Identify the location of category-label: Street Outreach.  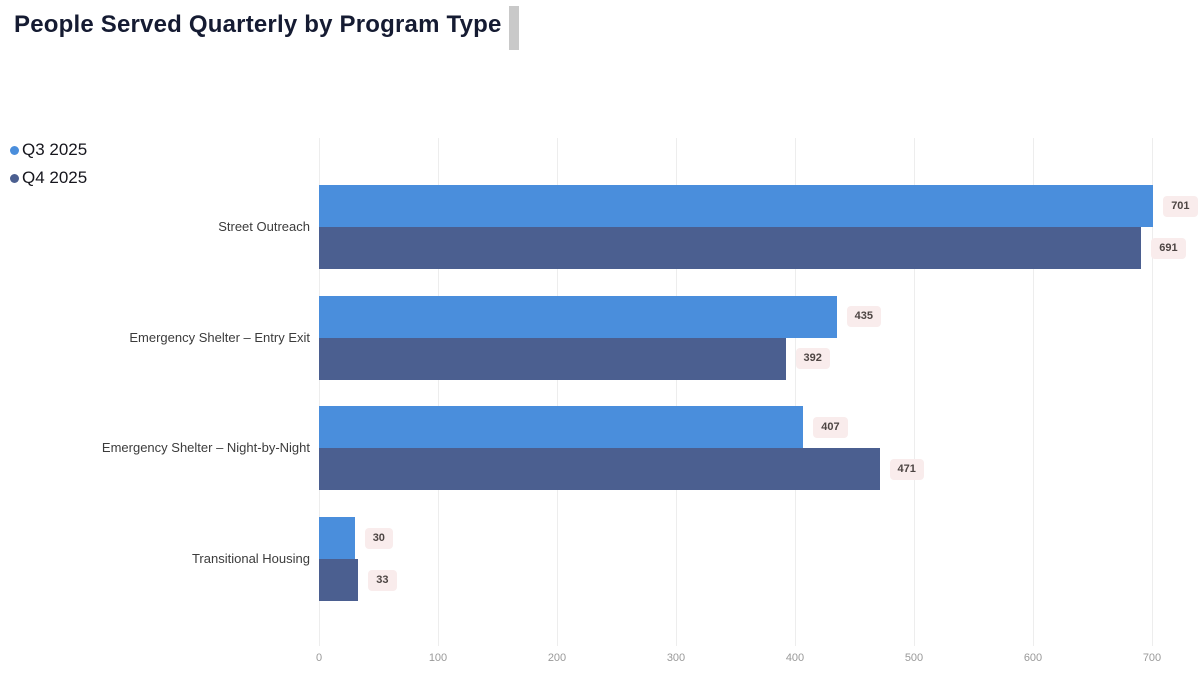
(264, 226).